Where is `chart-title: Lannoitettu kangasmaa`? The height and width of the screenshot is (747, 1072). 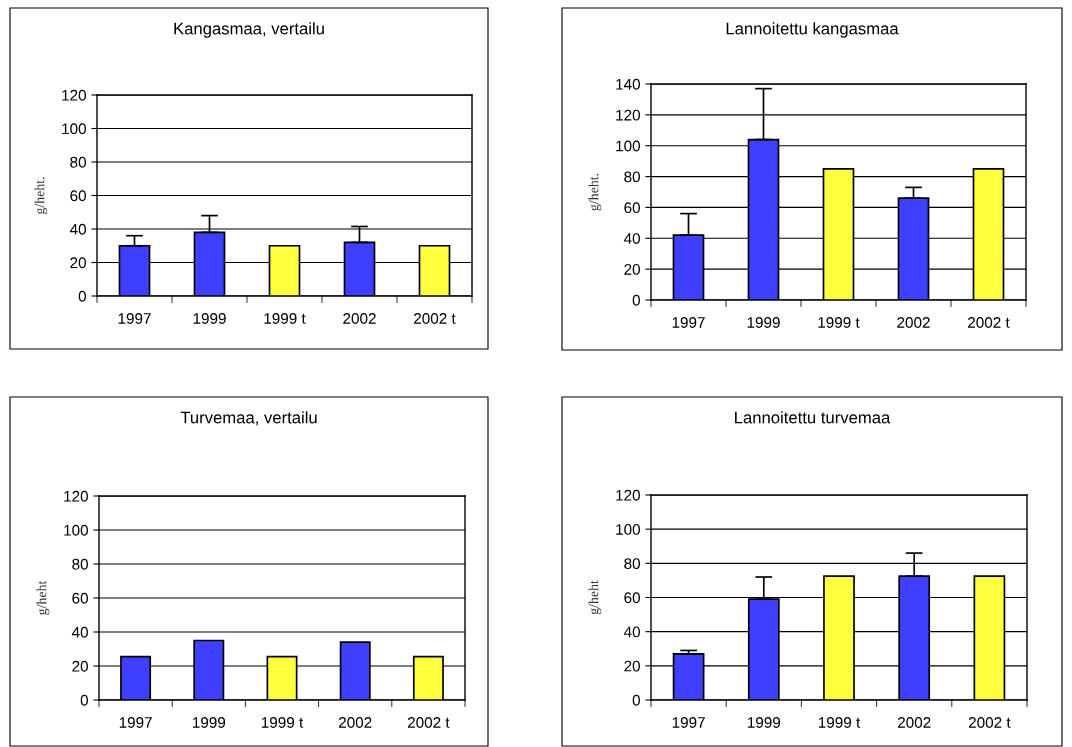
chart-title: Lannoitettu kangasmaa is located at coordinates (812, 30).